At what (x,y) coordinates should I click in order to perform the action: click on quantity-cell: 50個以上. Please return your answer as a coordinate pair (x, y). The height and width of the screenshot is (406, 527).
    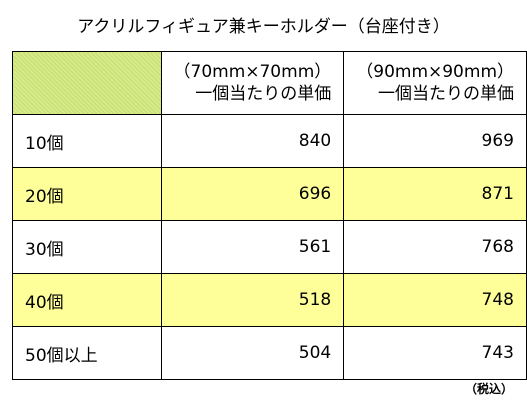
    Looking at the image, I should click on (87, 353).